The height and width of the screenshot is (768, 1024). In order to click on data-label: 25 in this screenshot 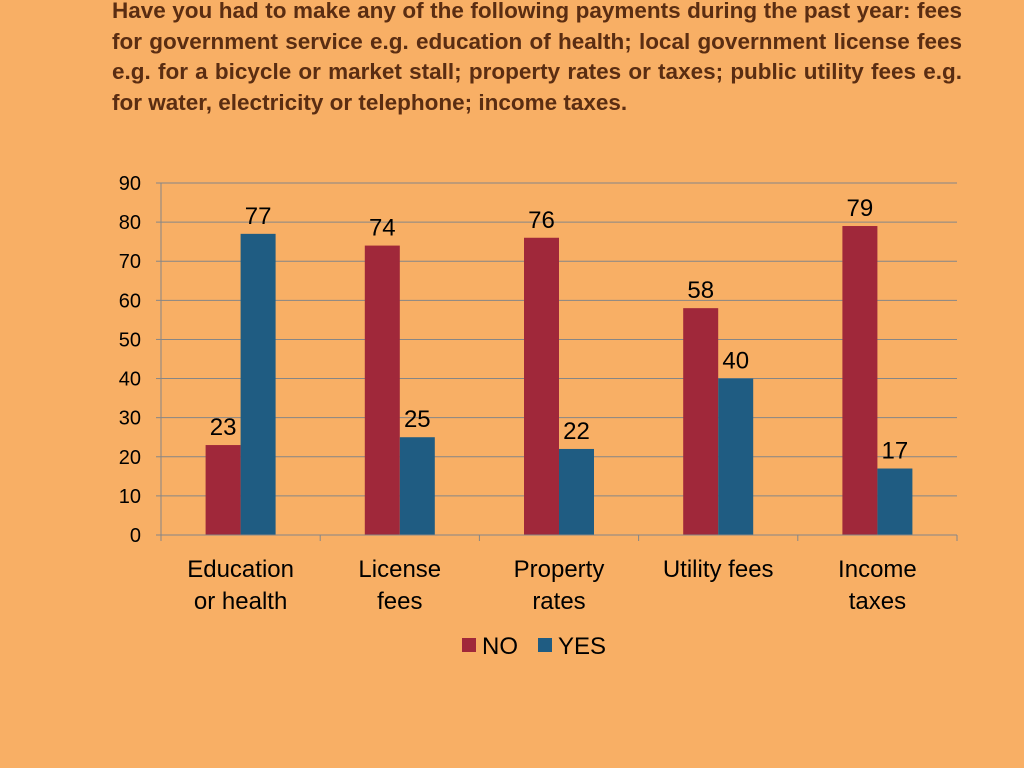, I will do `click(417, 419)`.